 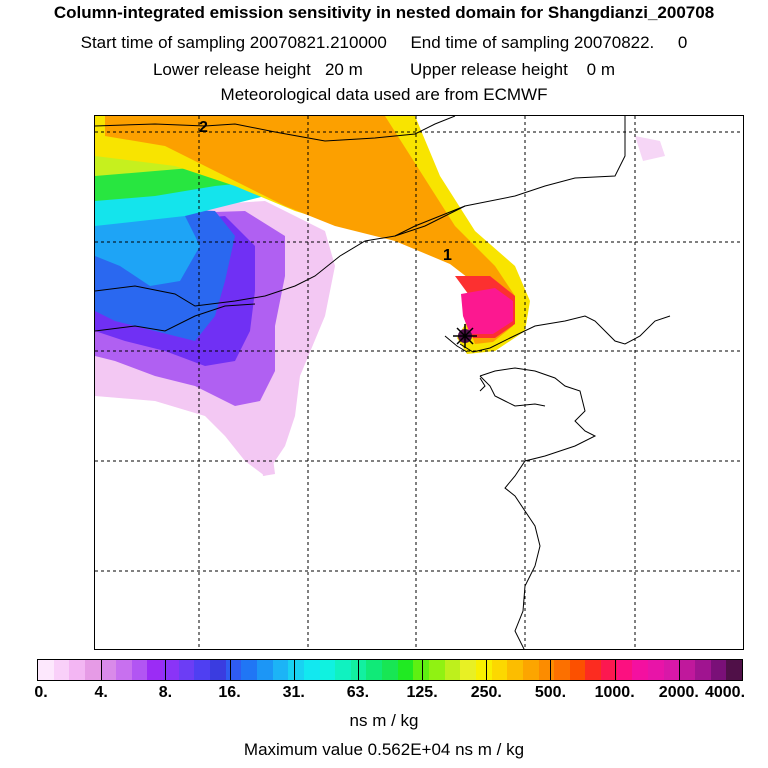 I want to click on colorbar, so click(x=390, y=670).